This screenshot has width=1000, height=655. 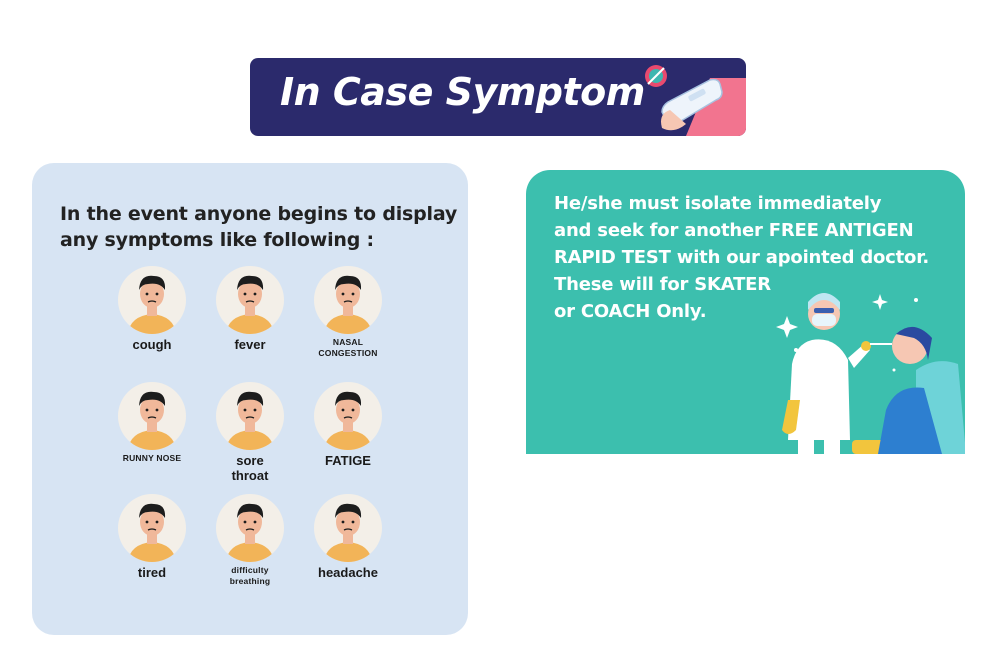 I want to click on heading-line-2: any symptoms like following :, so click(x=217, y=240).